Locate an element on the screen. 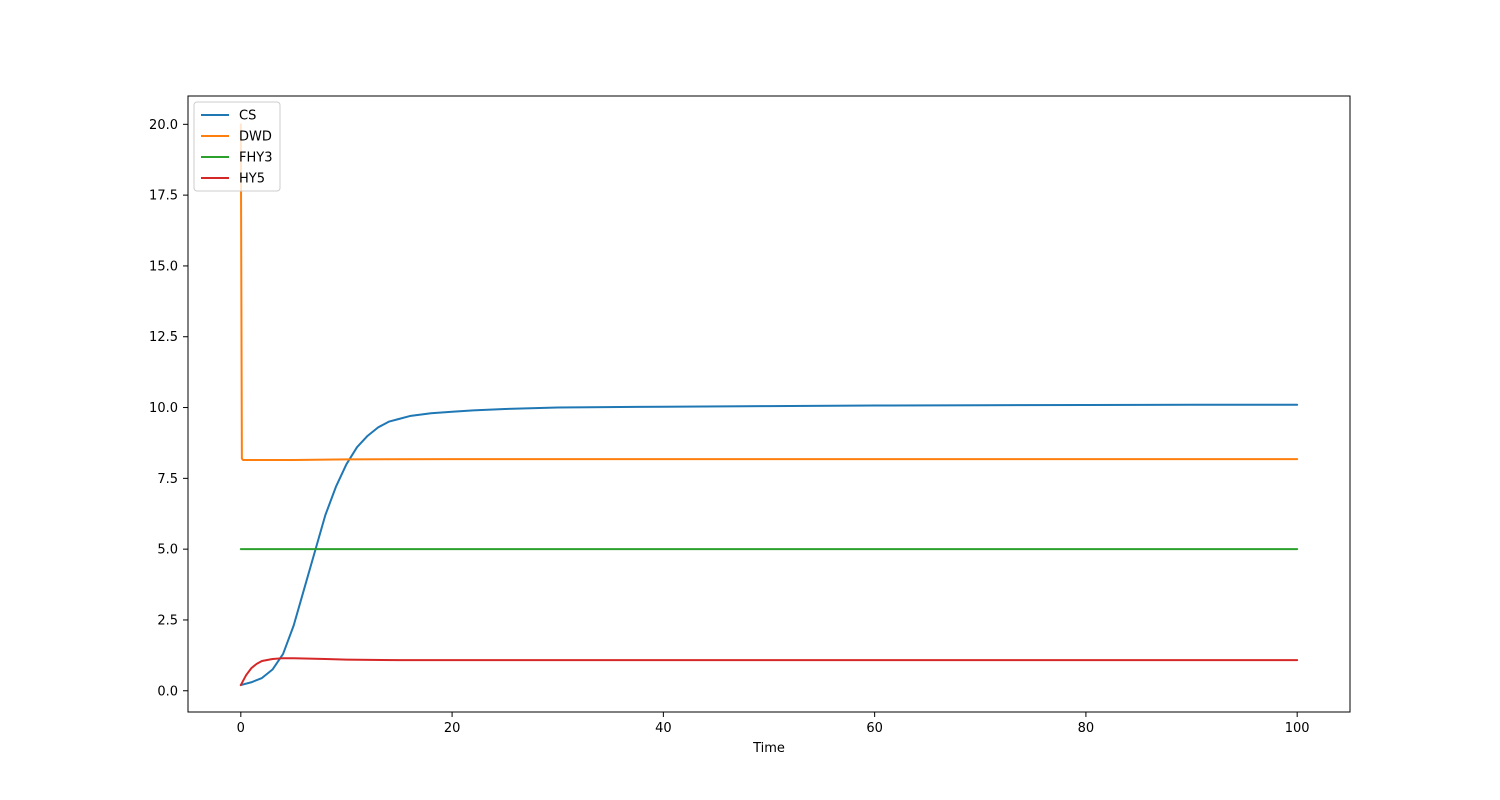 Image resolution: width=1500 pixels, height=800 pixels. legend-frame is located at coordinates (237, 146).